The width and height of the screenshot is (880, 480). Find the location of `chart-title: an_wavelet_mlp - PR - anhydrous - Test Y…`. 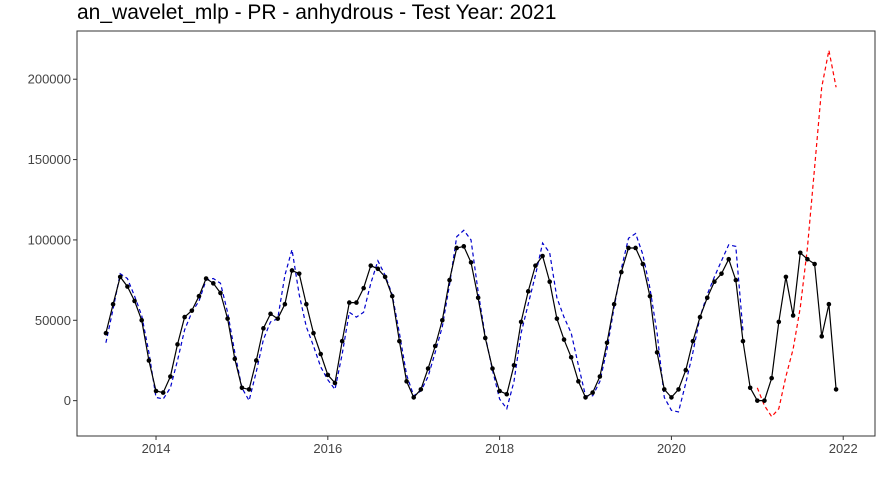

chart-title: an_wavelet_mlp - PR - anhydrous - Test Y… is located at coordinates (317, 12).